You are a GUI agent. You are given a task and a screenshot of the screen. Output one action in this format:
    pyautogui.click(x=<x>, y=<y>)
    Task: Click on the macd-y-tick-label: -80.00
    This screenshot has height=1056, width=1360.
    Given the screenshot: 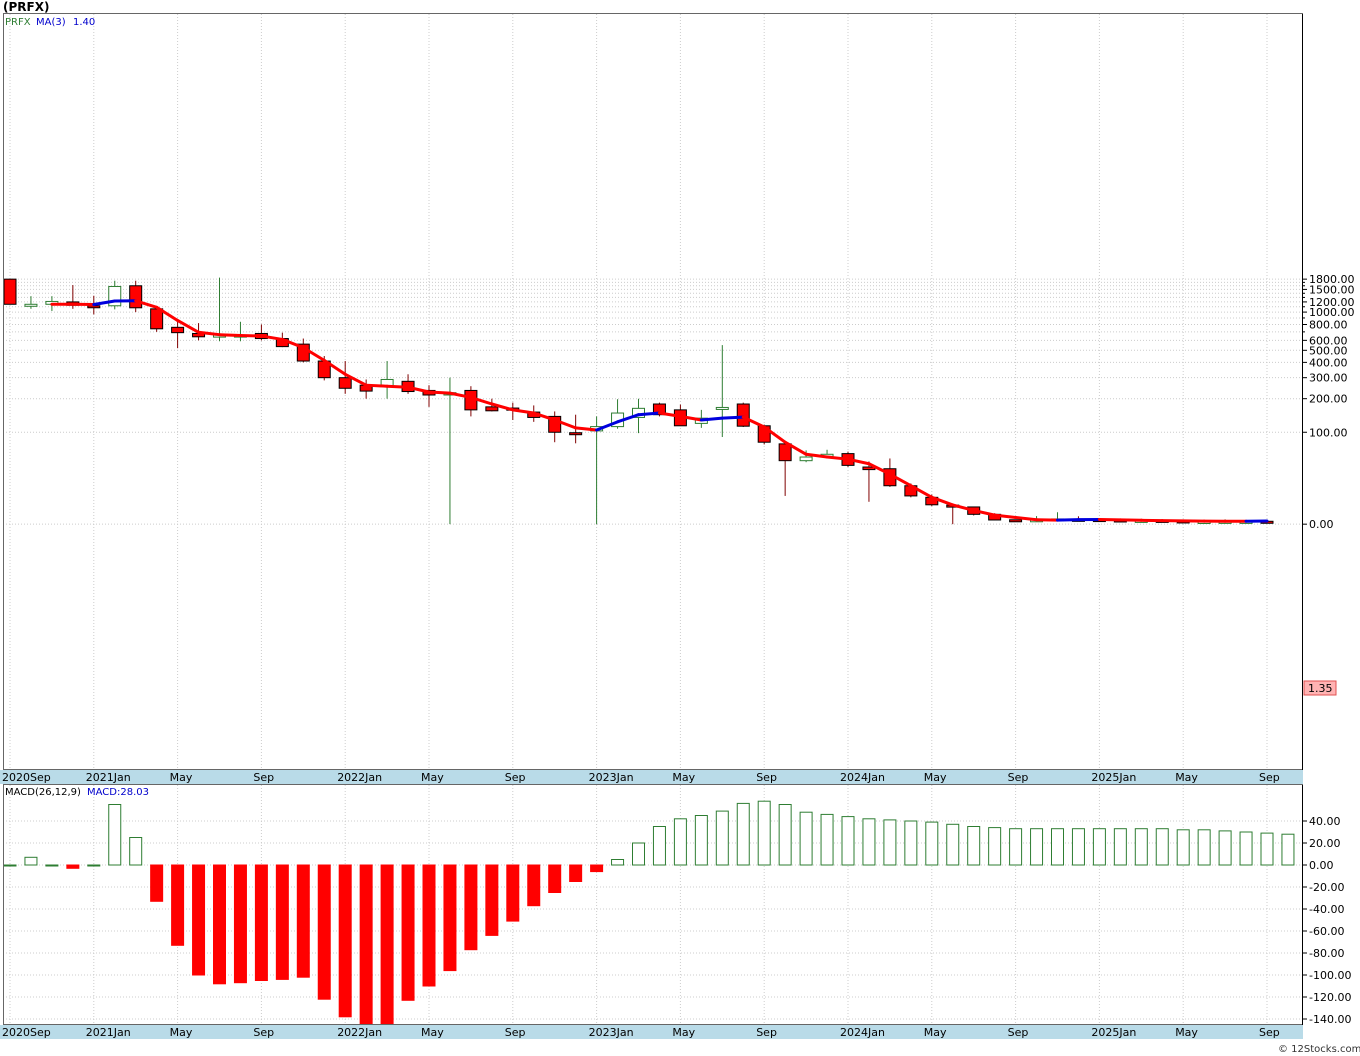 What is the action you would take?
    pyautogui.click(x=1326, y=953)
    